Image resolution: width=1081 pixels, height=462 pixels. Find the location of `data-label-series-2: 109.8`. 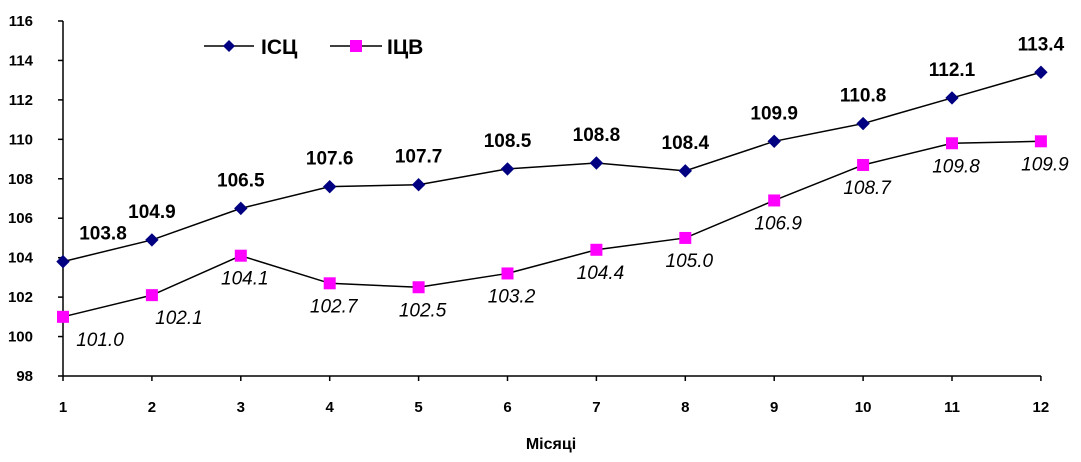

data-label-series-2: 109.8 is located at coordinates (956, 166).